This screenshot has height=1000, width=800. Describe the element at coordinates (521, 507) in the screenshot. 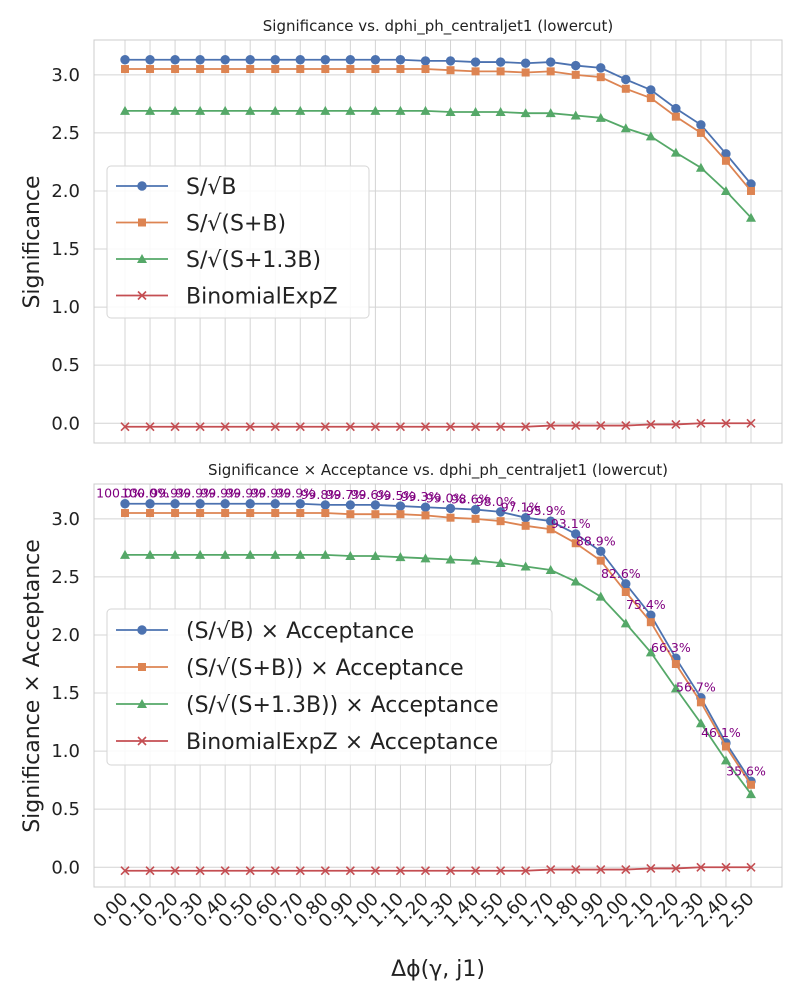

I see `acceptance-label: 97.1%` at that location.